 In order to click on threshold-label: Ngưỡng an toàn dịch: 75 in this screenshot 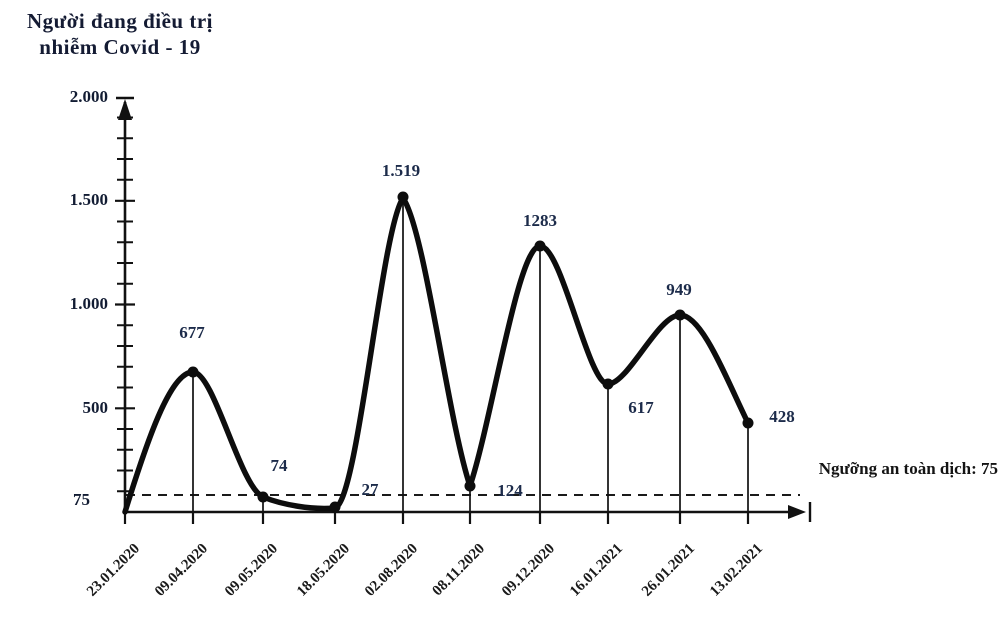, I will do `click(908, 468)`.